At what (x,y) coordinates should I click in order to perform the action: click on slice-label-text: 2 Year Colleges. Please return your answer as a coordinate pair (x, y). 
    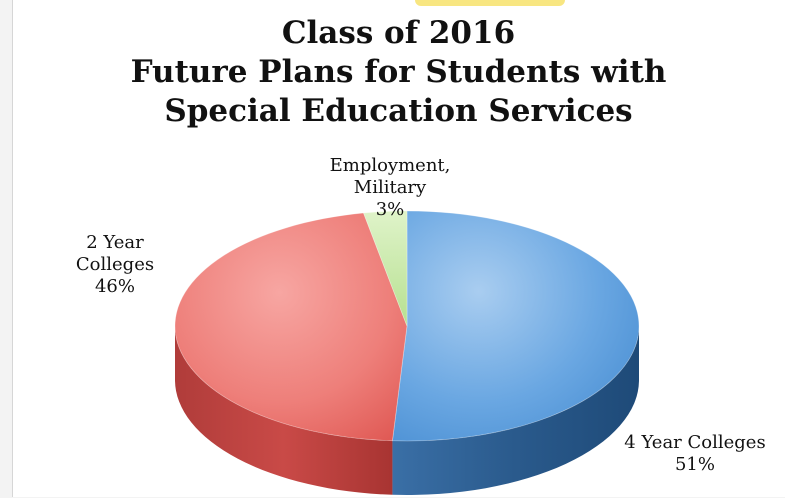
    Looking at the image, I should click on (115, 253).